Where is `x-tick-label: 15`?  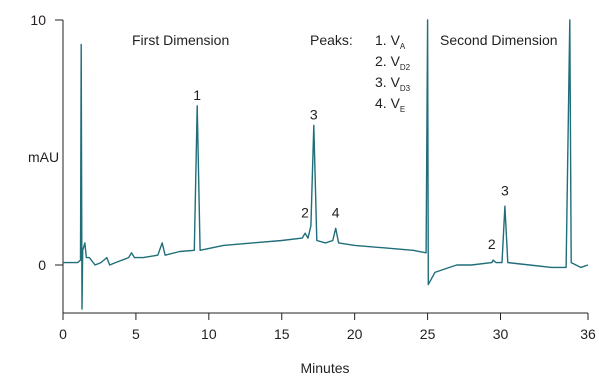
x-tick-label: 15 is located at coordinates (282, 334).